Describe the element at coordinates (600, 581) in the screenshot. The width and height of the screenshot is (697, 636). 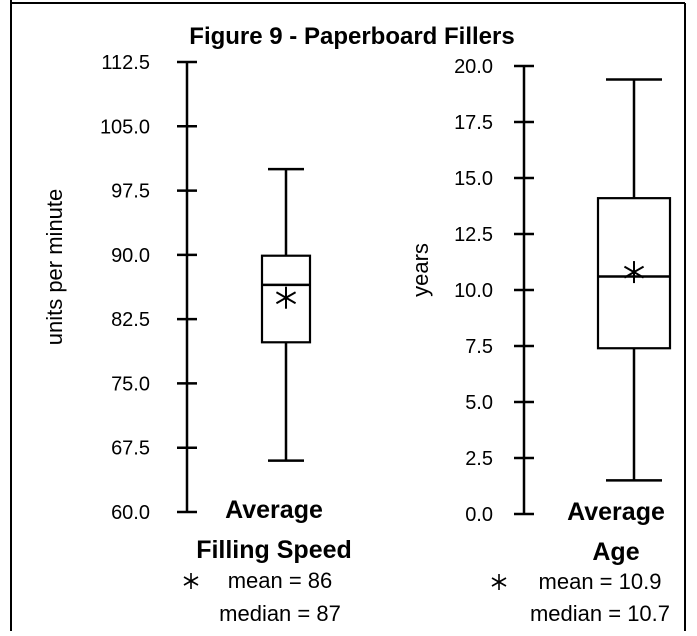
I see `age-mean-label: mean = 10.9` at that location.